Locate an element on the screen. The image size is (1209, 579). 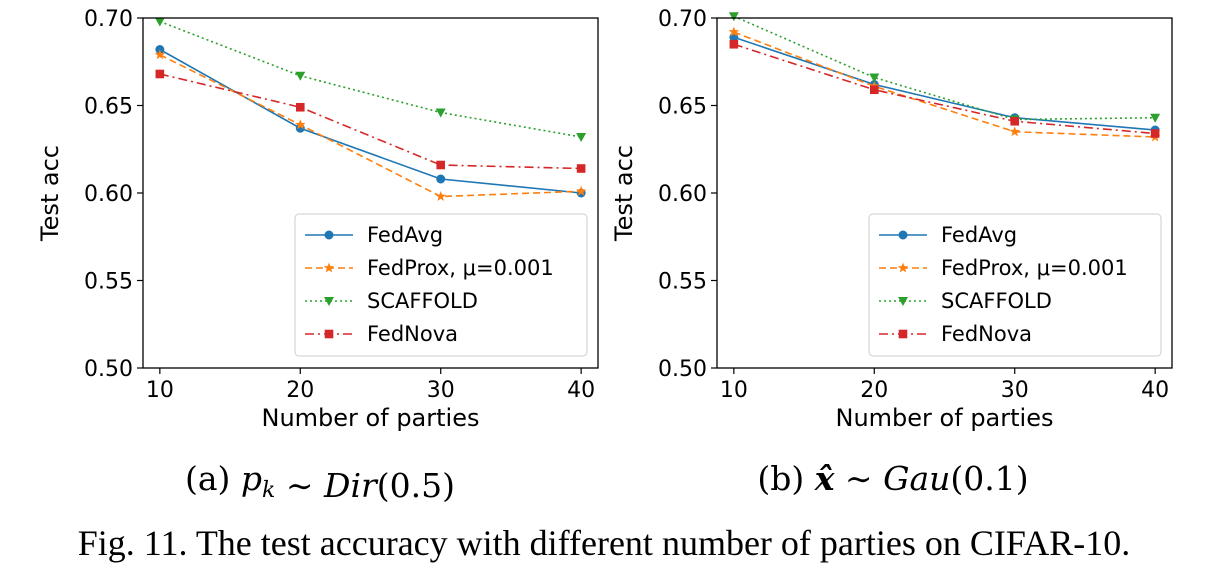
series-fedprox is located at coordinates (370, 125).